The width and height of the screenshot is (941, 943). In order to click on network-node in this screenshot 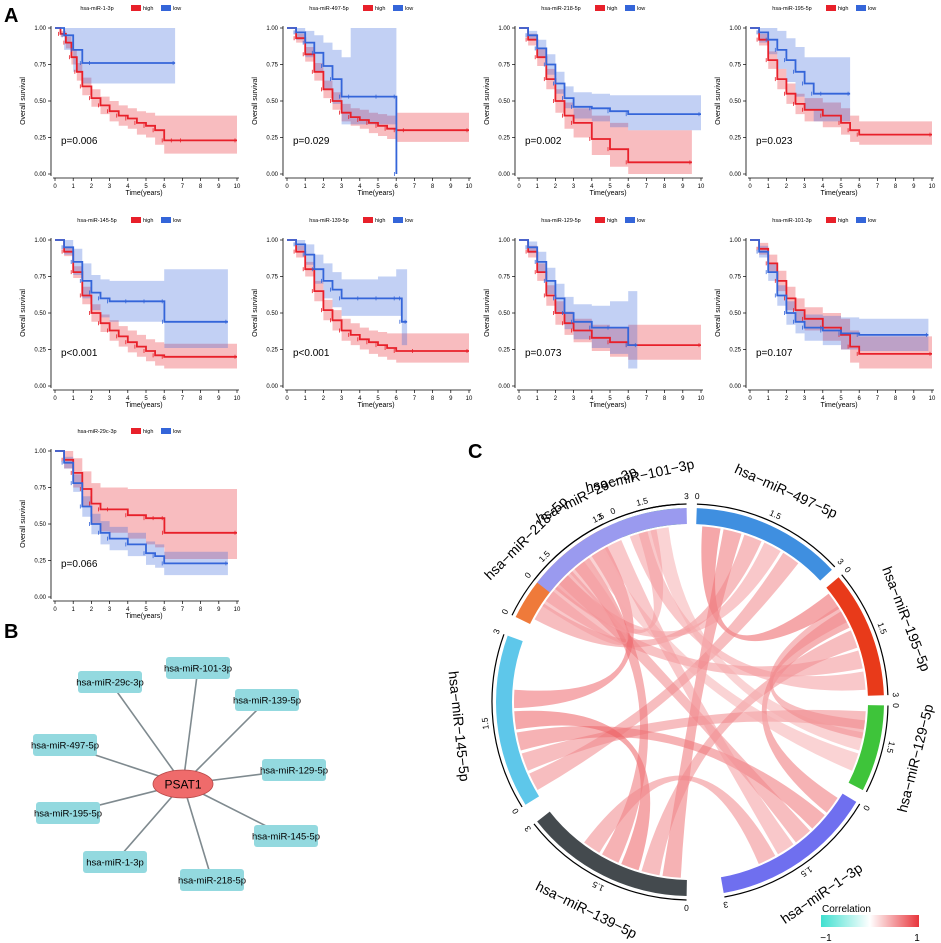, I will do `click(267, 700)`.